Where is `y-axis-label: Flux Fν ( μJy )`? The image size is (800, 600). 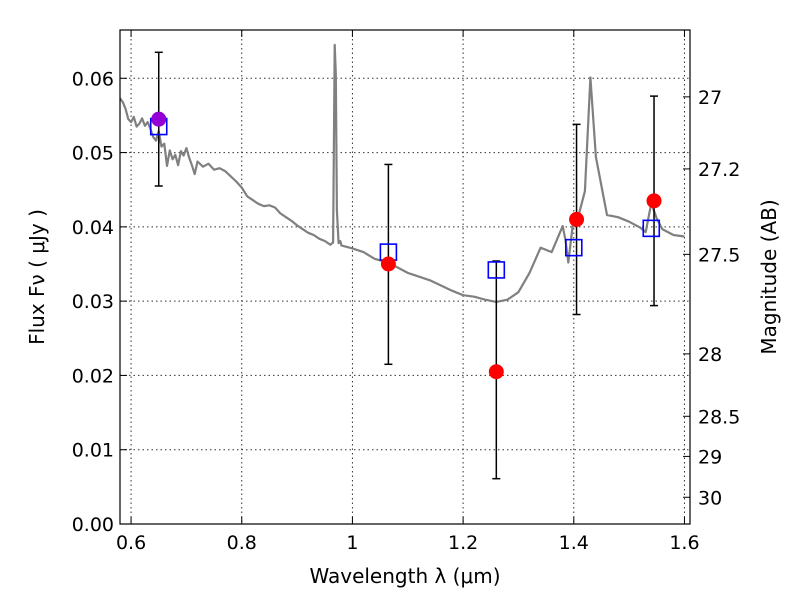 y-axis-label: Flux Fν ( μJy ) is located at coordinates (37, 277).